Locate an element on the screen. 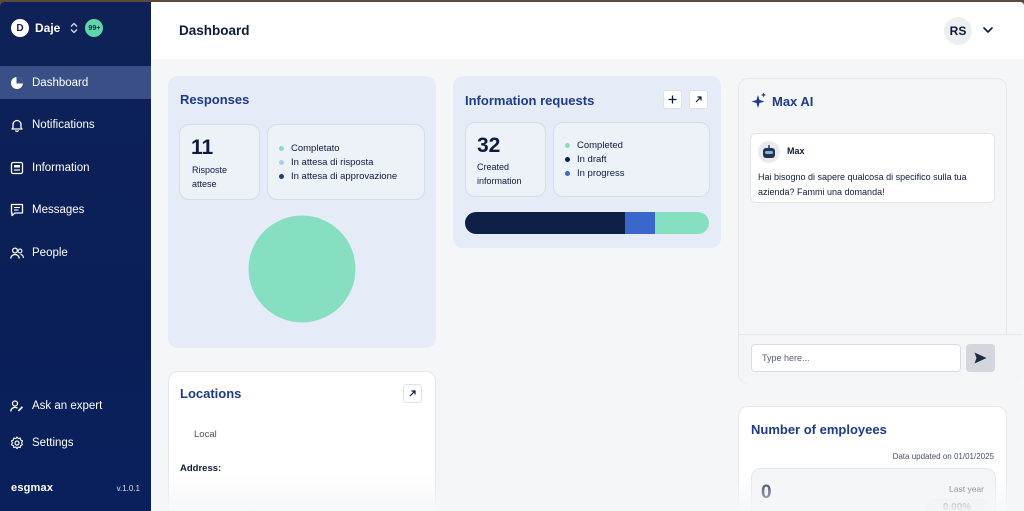 This screenshot has width=1024, height=511. pie-slice-completato is located at coordinates (302, 269).